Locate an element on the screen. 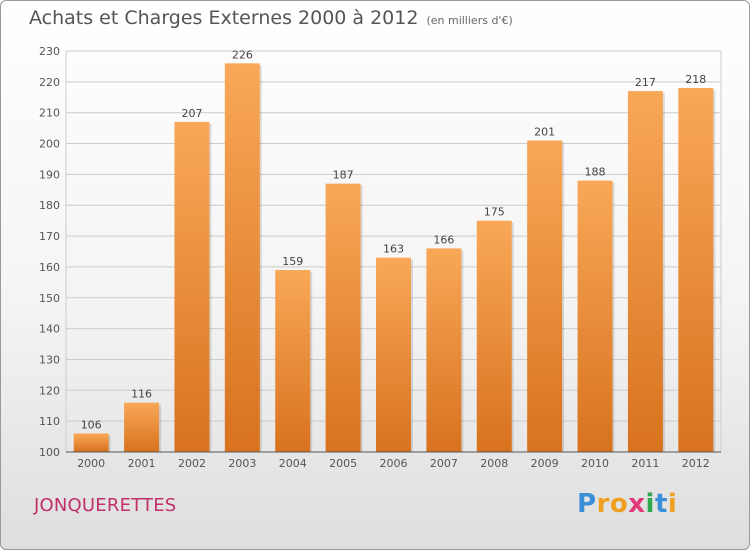 This screenshot has width=750, height=550. y-tick-label: 170 is located at coordinates (49, 236).